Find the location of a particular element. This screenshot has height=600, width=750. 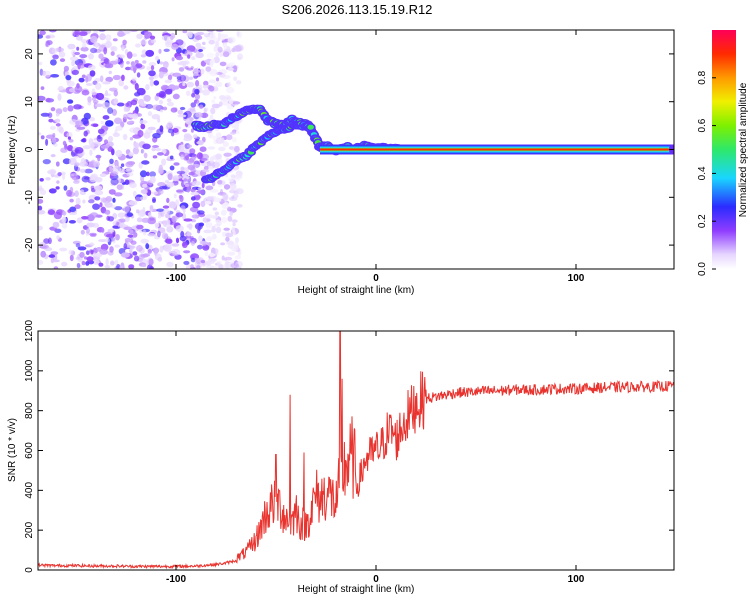

spectrogram-y-axis-label: Frequency (Hz) is located at coordinates (12, 150).